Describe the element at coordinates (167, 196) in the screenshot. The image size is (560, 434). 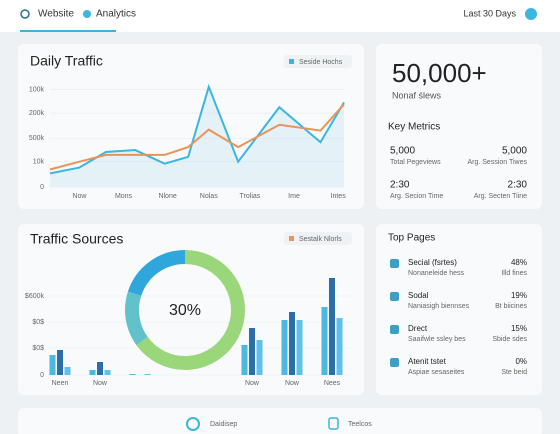
I see `x-tick-label: Nlone` at that location.